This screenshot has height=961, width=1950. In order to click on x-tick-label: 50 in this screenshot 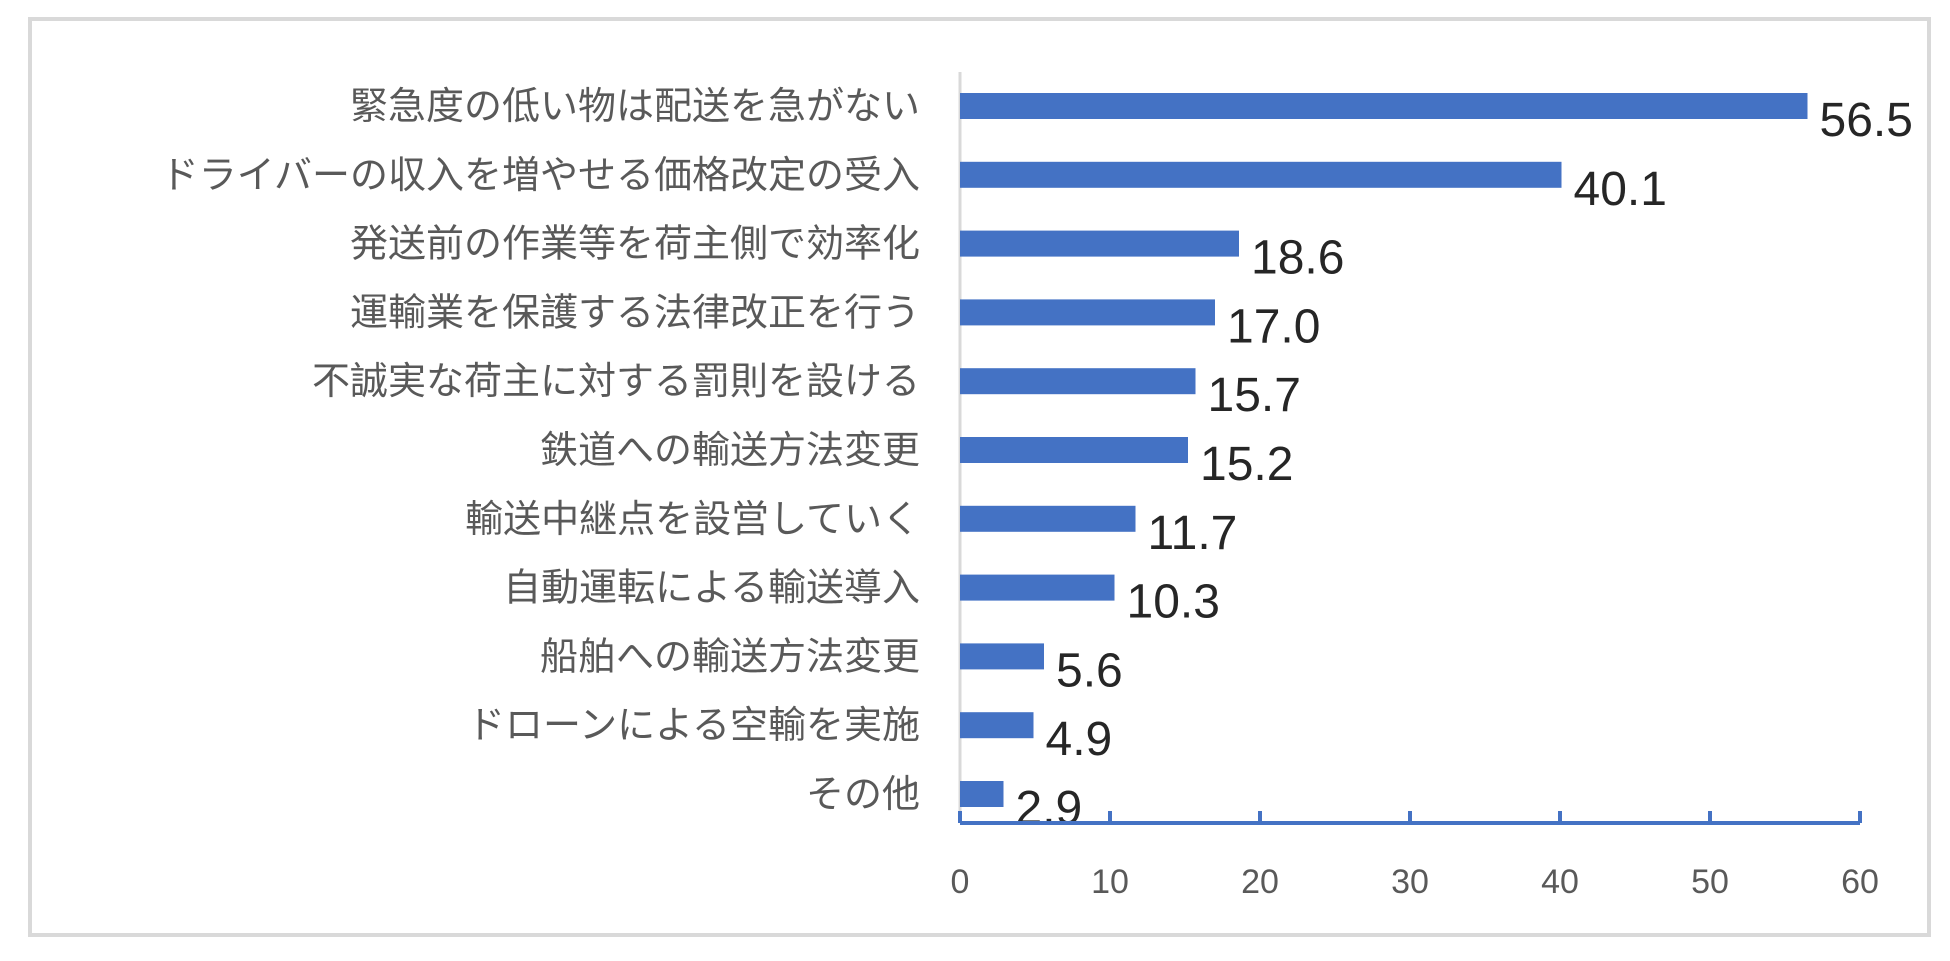, I will do `click(1710, 882)`.